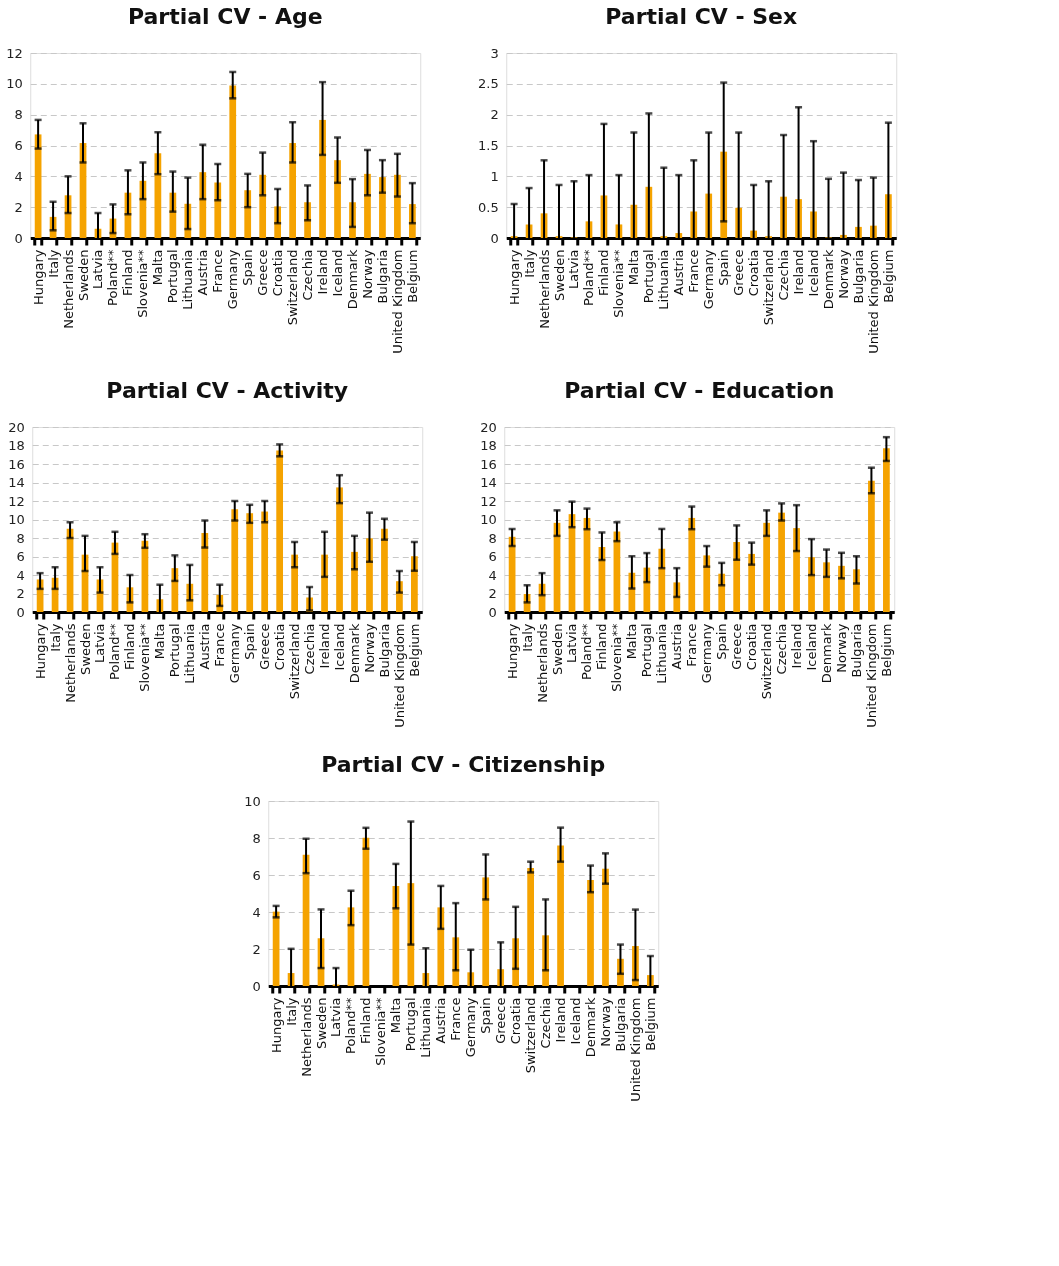  What do you see at coordinates (494, 176) in the screenshot?
I see `y-tick-label: 1` at bounding box center [494, 176].